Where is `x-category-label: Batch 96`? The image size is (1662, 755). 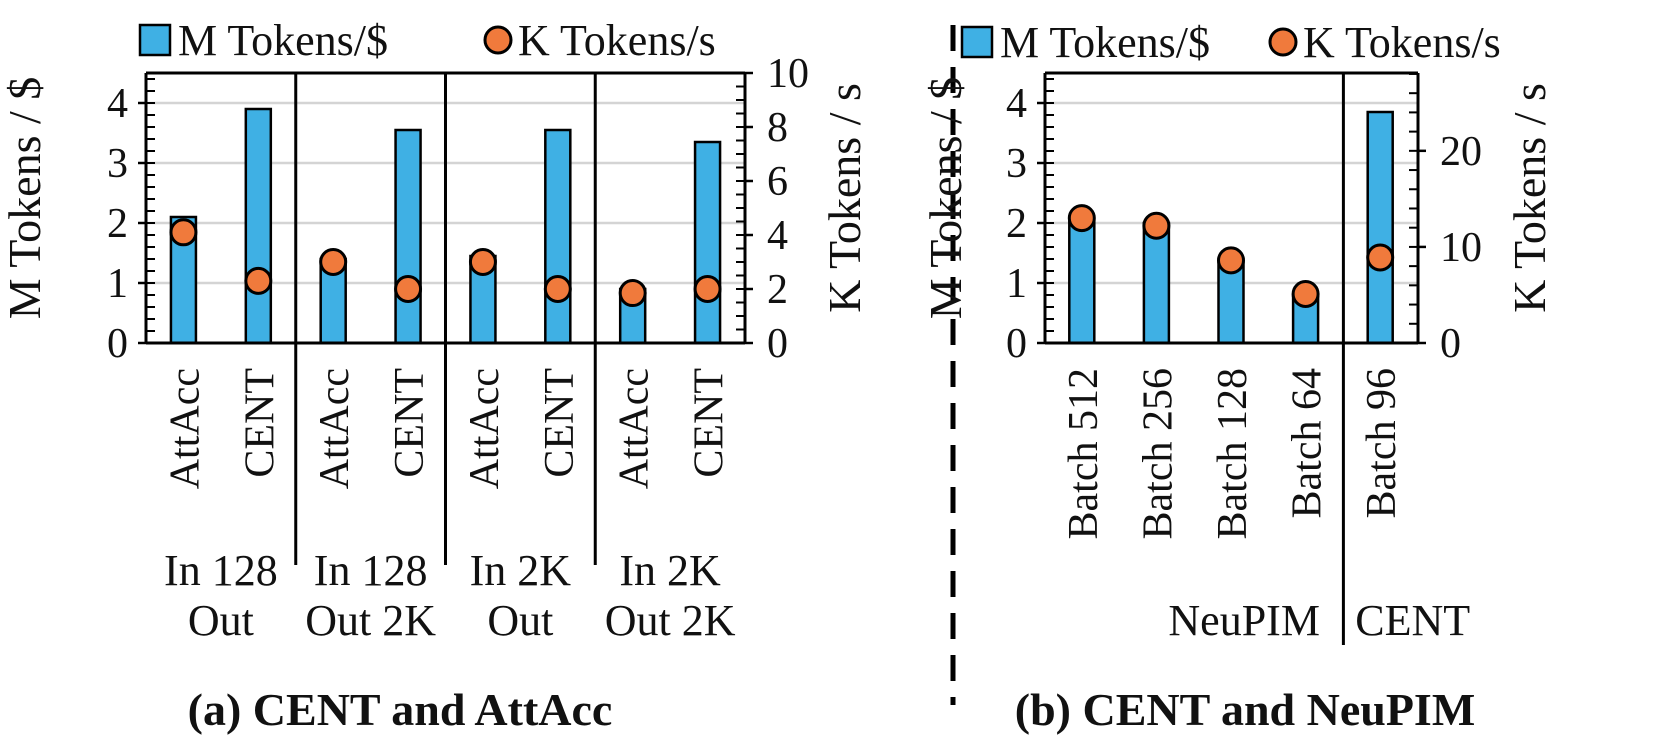 x-category-label: Batch 96 is located at coordinates (1382, 443).